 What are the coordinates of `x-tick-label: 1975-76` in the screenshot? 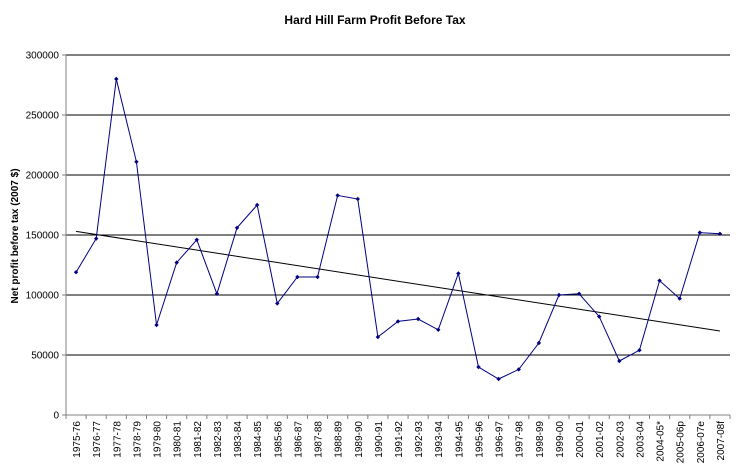 It's located at (77, 439).